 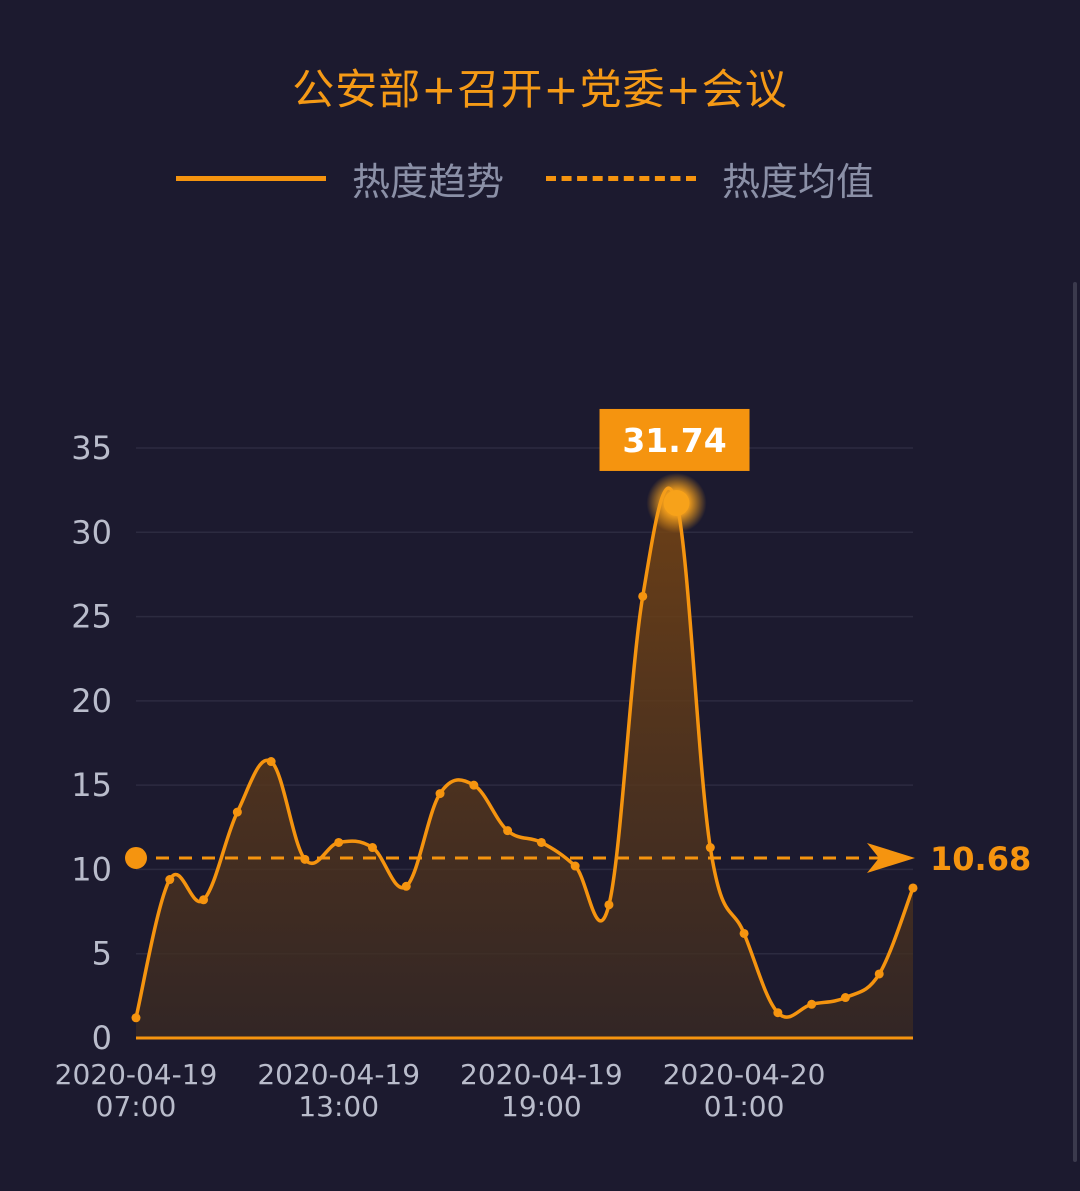 I want to click on peak-value-label: 31.74, so click(x=674, y=440).